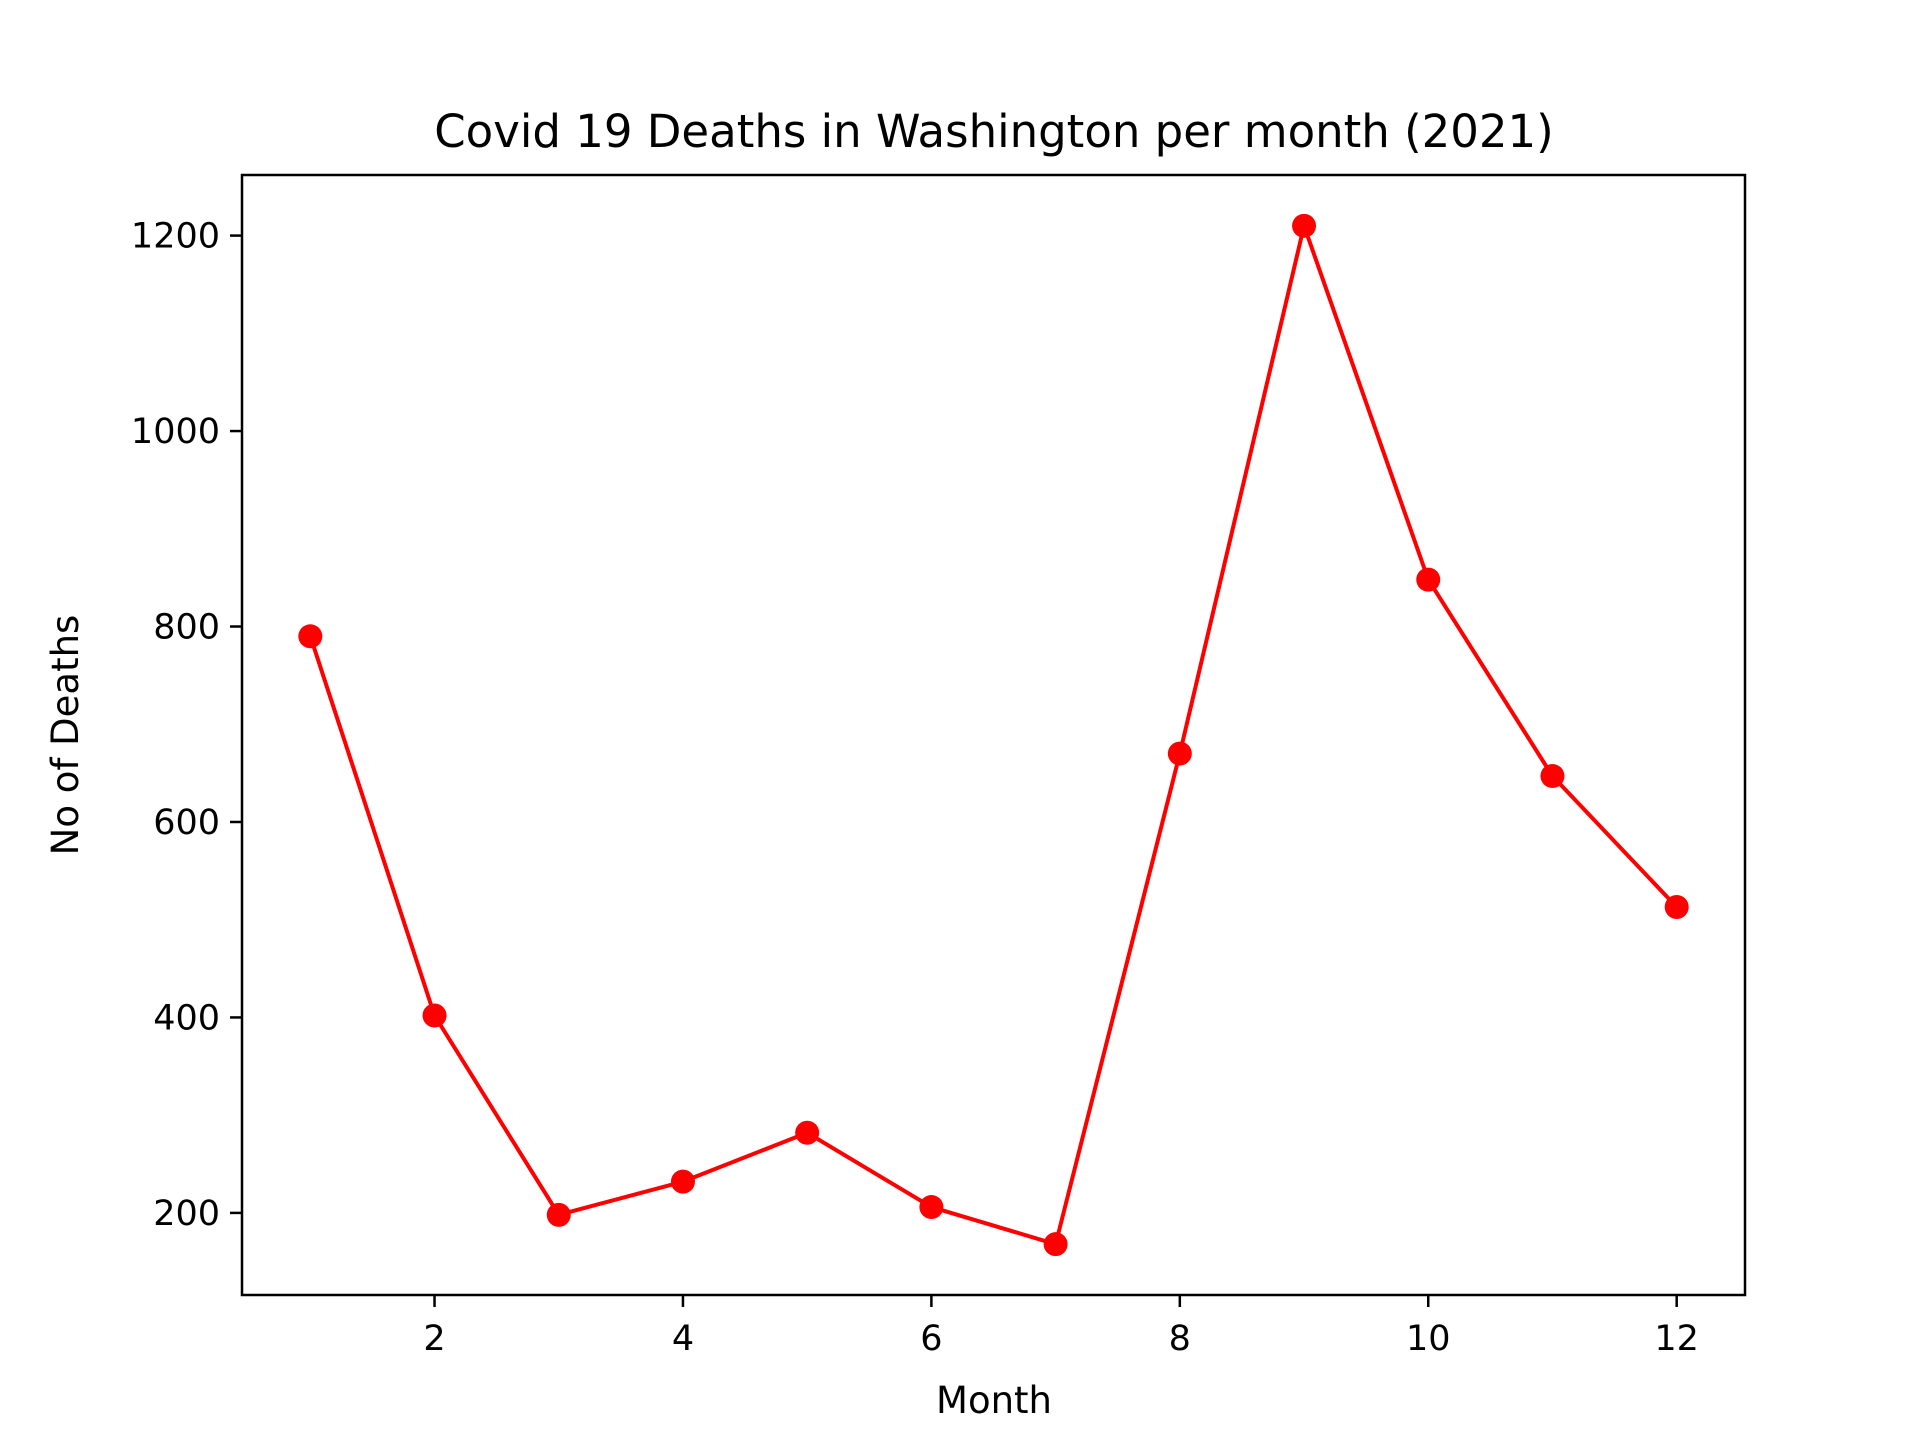 The width and height of the screenshot is (1920, 1440). I want to click on y-tick-label: 1000, so click(175, 432).